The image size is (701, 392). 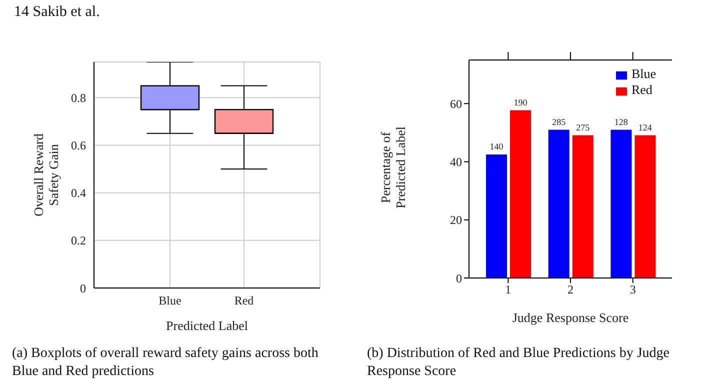 What do you see at coordinates (46, 175) in the screenshot?
I see `y-axis-title: Overall Reward Safety Gain` at bounding box center [46, 175].